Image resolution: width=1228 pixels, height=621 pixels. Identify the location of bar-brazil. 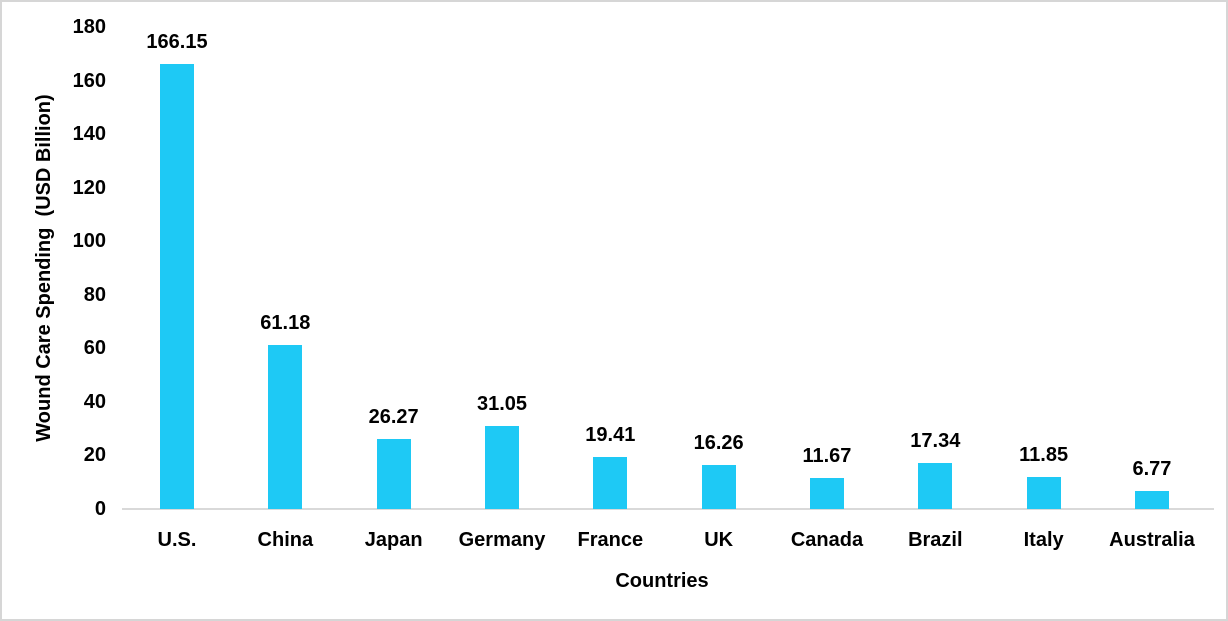
(935, 485).